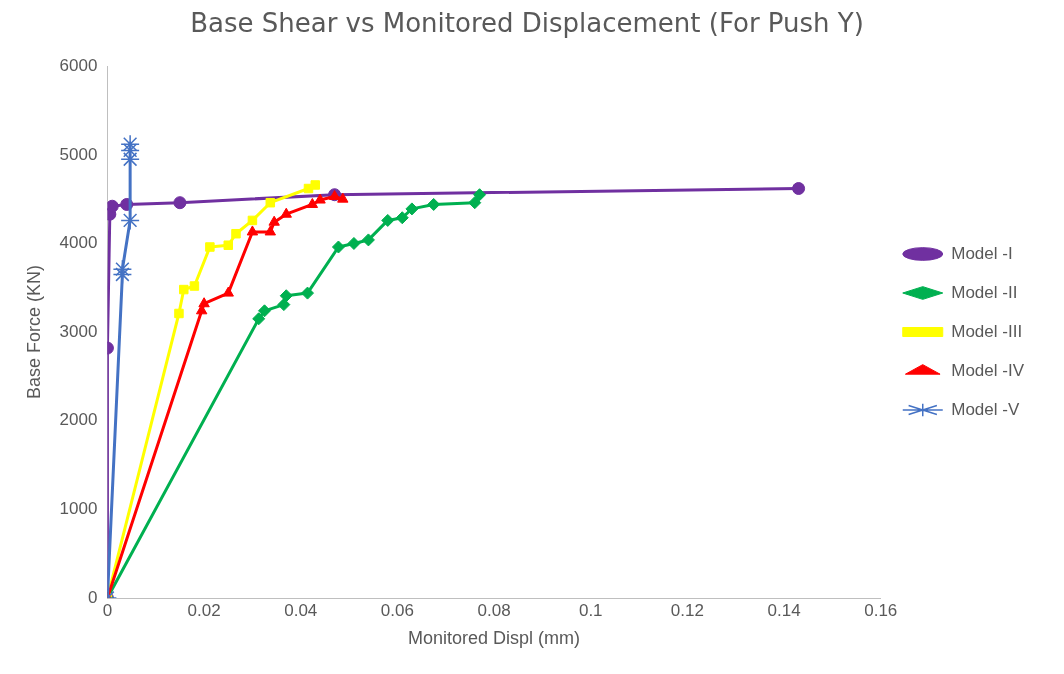 The image size is (1064, 674). I want to click on x-tick-label: 0.04, so click(301, 610).